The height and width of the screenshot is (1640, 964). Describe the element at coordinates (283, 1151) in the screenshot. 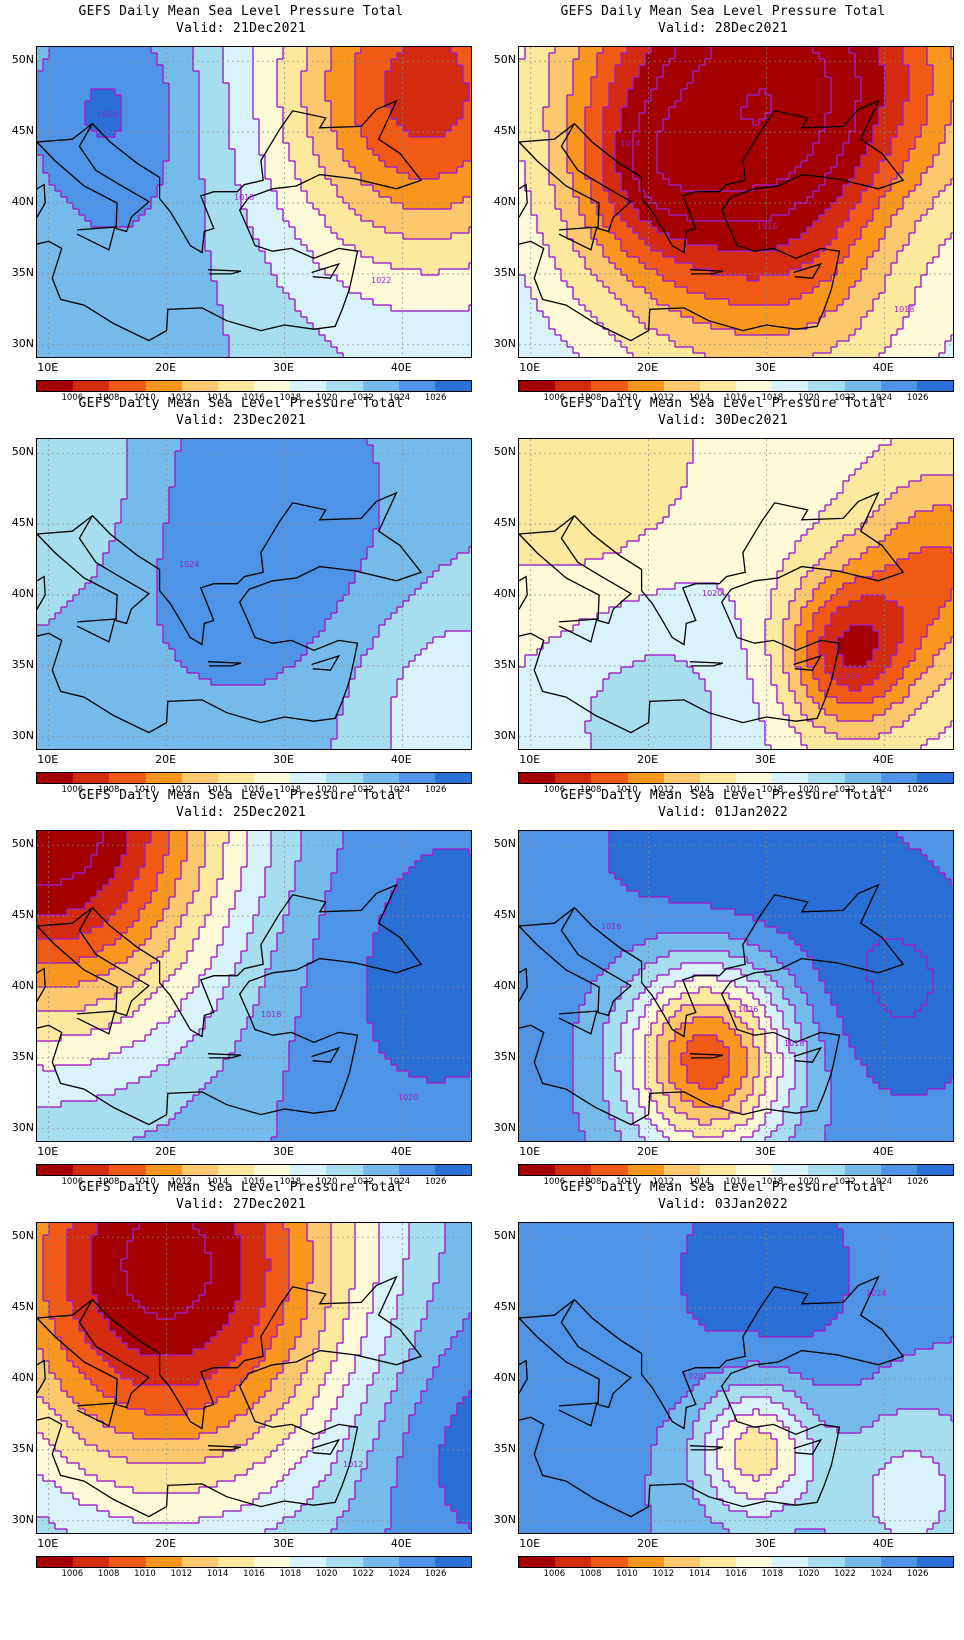

I see `lon-label: 30E` at that location.